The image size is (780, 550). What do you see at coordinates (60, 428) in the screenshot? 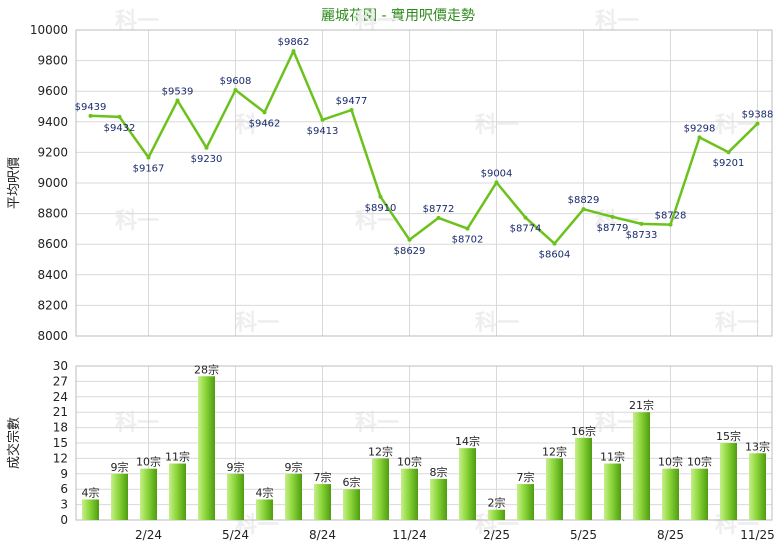
I see `bar-chart-y-tick-label: 18` at bounding box center [60, 428].